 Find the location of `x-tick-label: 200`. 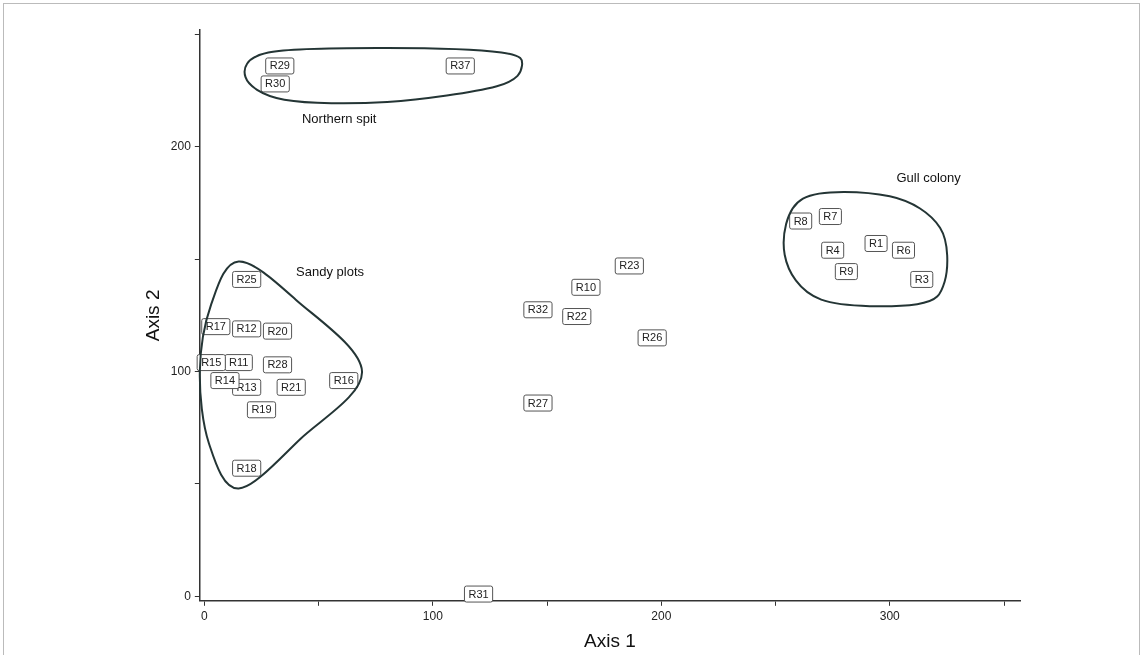

x-tick-label: 200 is located at coordinates (661, 616).